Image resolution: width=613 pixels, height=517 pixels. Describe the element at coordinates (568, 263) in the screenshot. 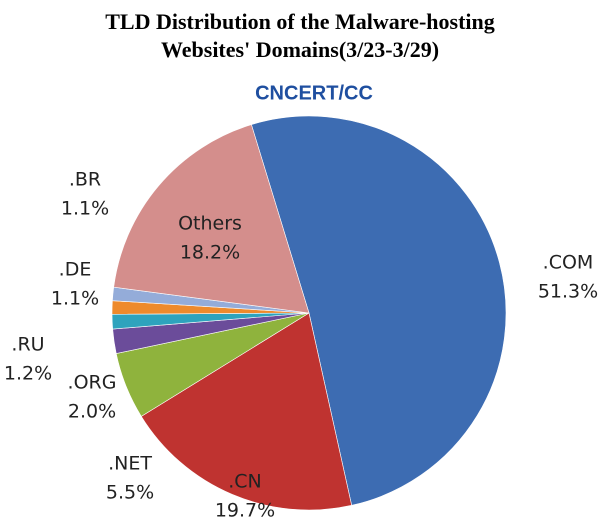

I see `slice-label: .COM` at that location.